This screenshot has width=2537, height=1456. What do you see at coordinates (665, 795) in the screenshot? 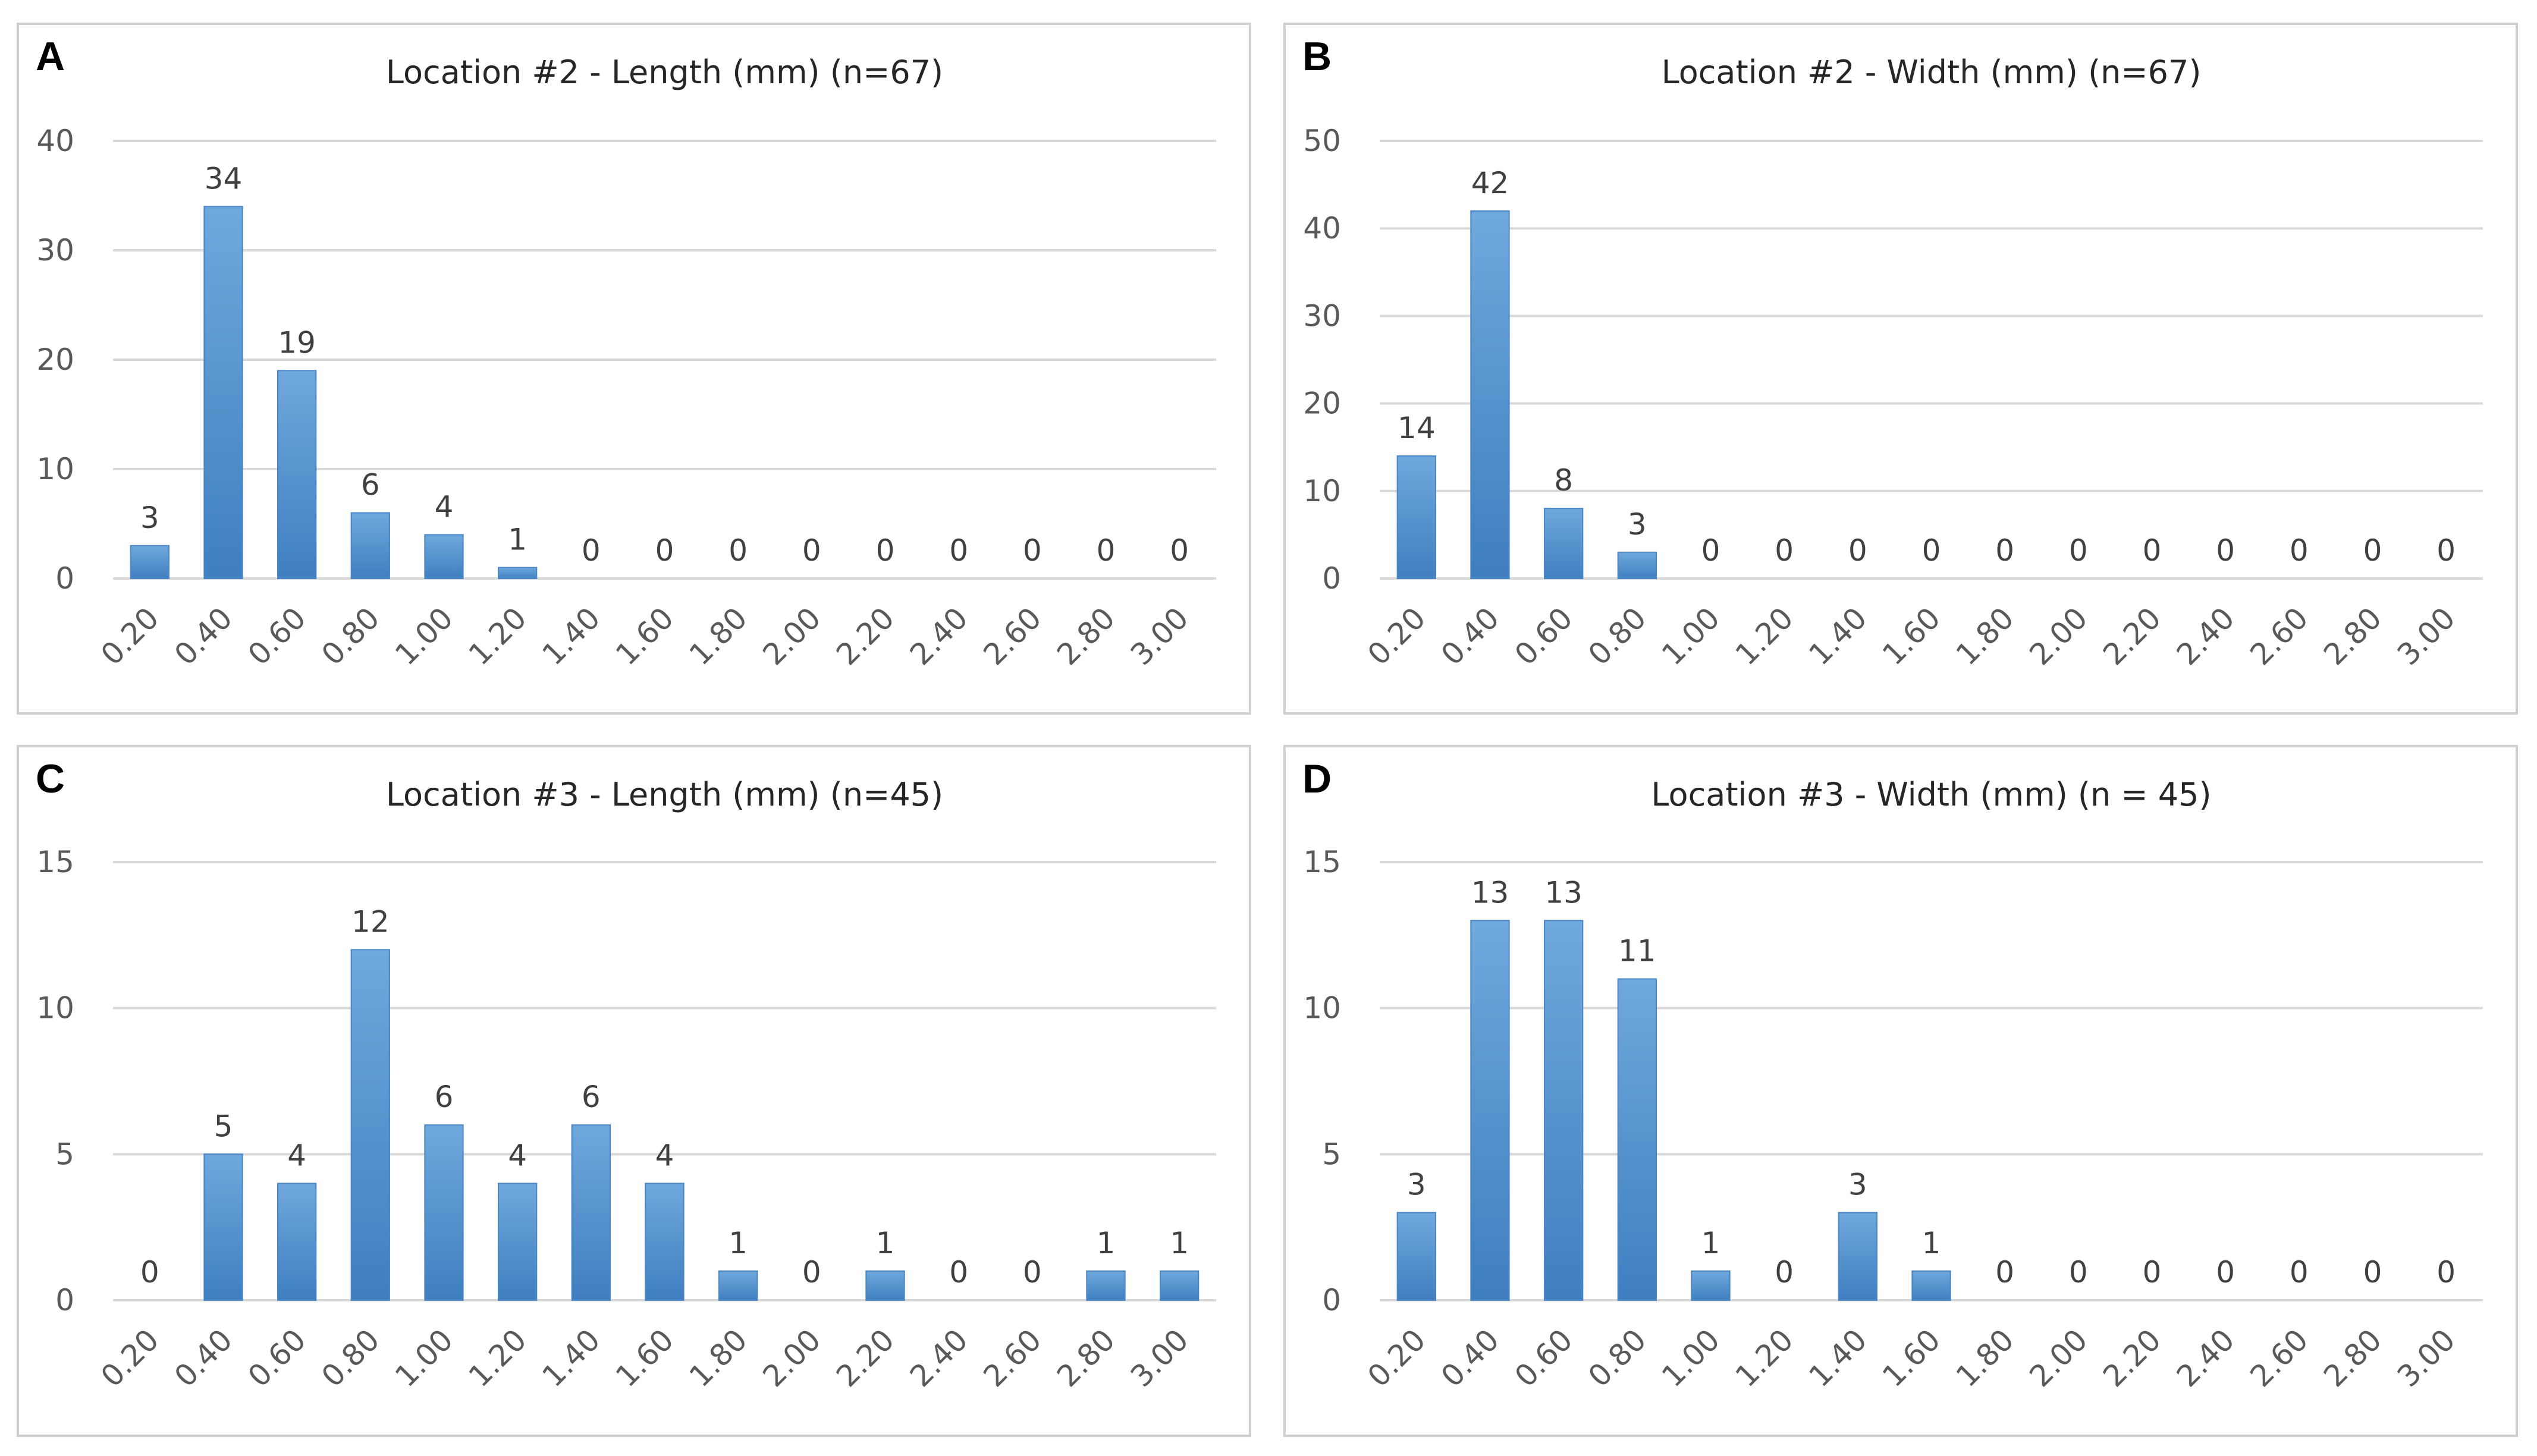
I see `chart-title: Location #3 - Length (mm) (n=45)` at bounding box center [665, 795].